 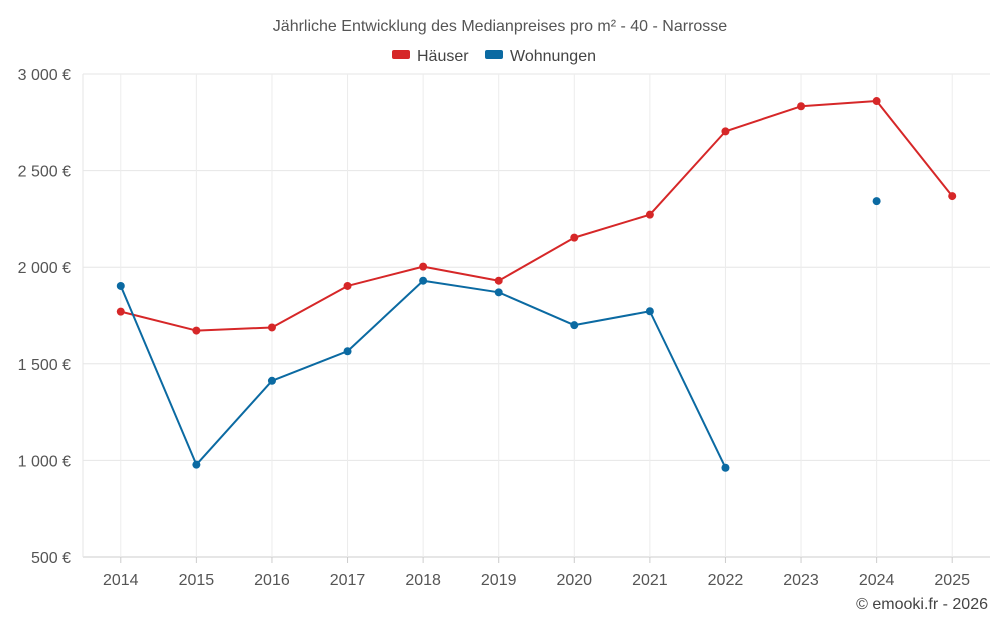 What do you see at coordinates (649, 214) in the screenshot?
I see `data-point-haeuser-2021` at bounding box center [649, 214].